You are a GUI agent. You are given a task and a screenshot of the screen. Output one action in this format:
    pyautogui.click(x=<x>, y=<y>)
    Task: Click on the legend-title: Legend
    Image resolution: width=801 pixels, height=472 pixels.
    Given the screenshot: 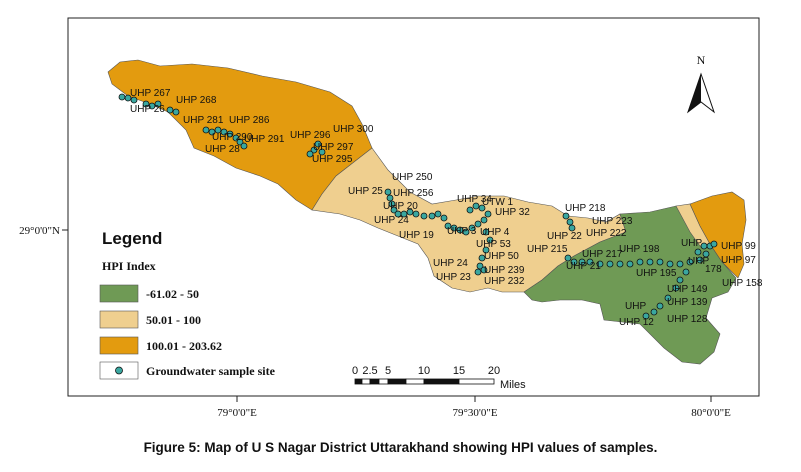 What is the action you would take?
    pyautogui.click(x=132, y=238)
    